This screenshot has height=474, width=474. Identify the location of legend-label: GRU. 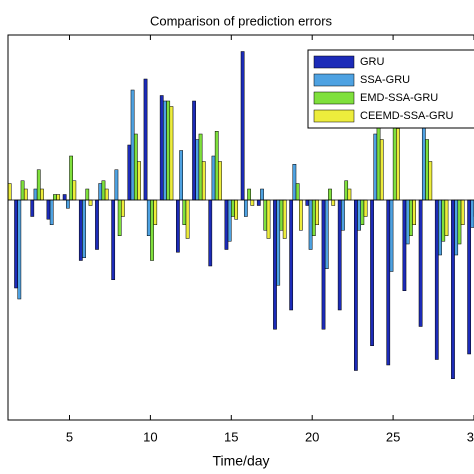
(372, 62).